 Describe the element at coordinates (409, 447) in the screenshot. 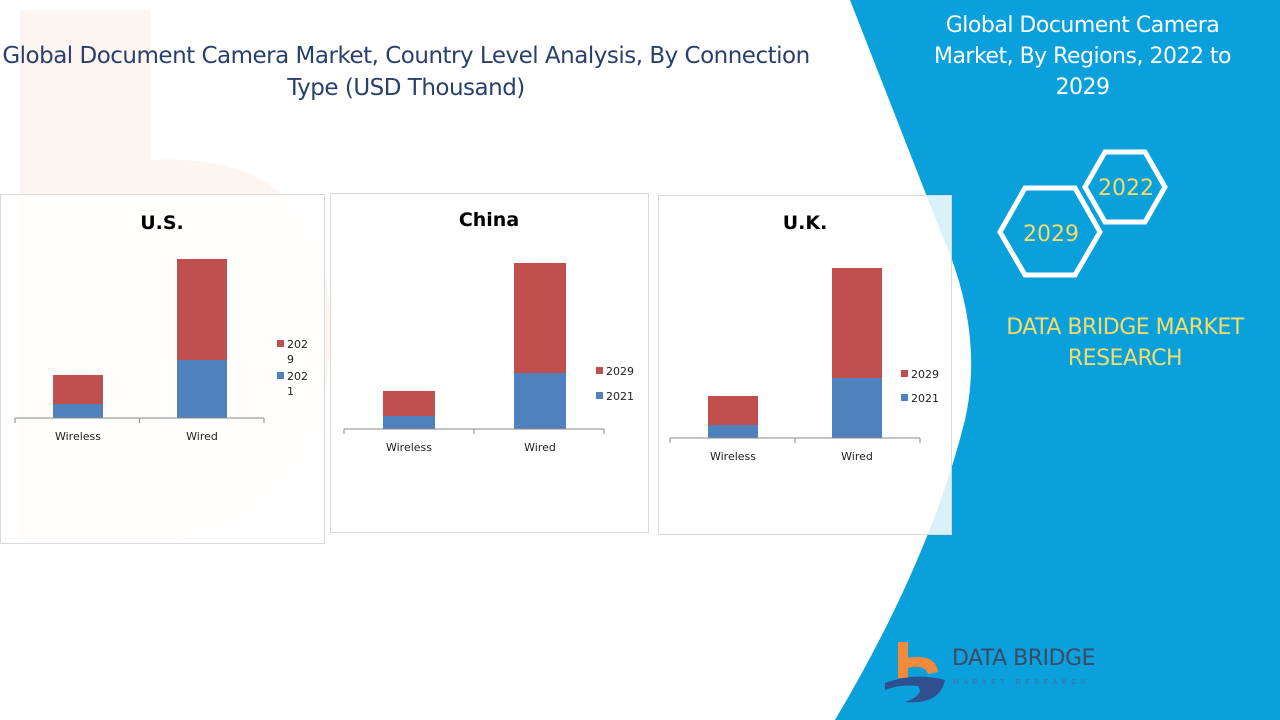

I see `x-tick-label-china-wireless: Wireless` at that location.